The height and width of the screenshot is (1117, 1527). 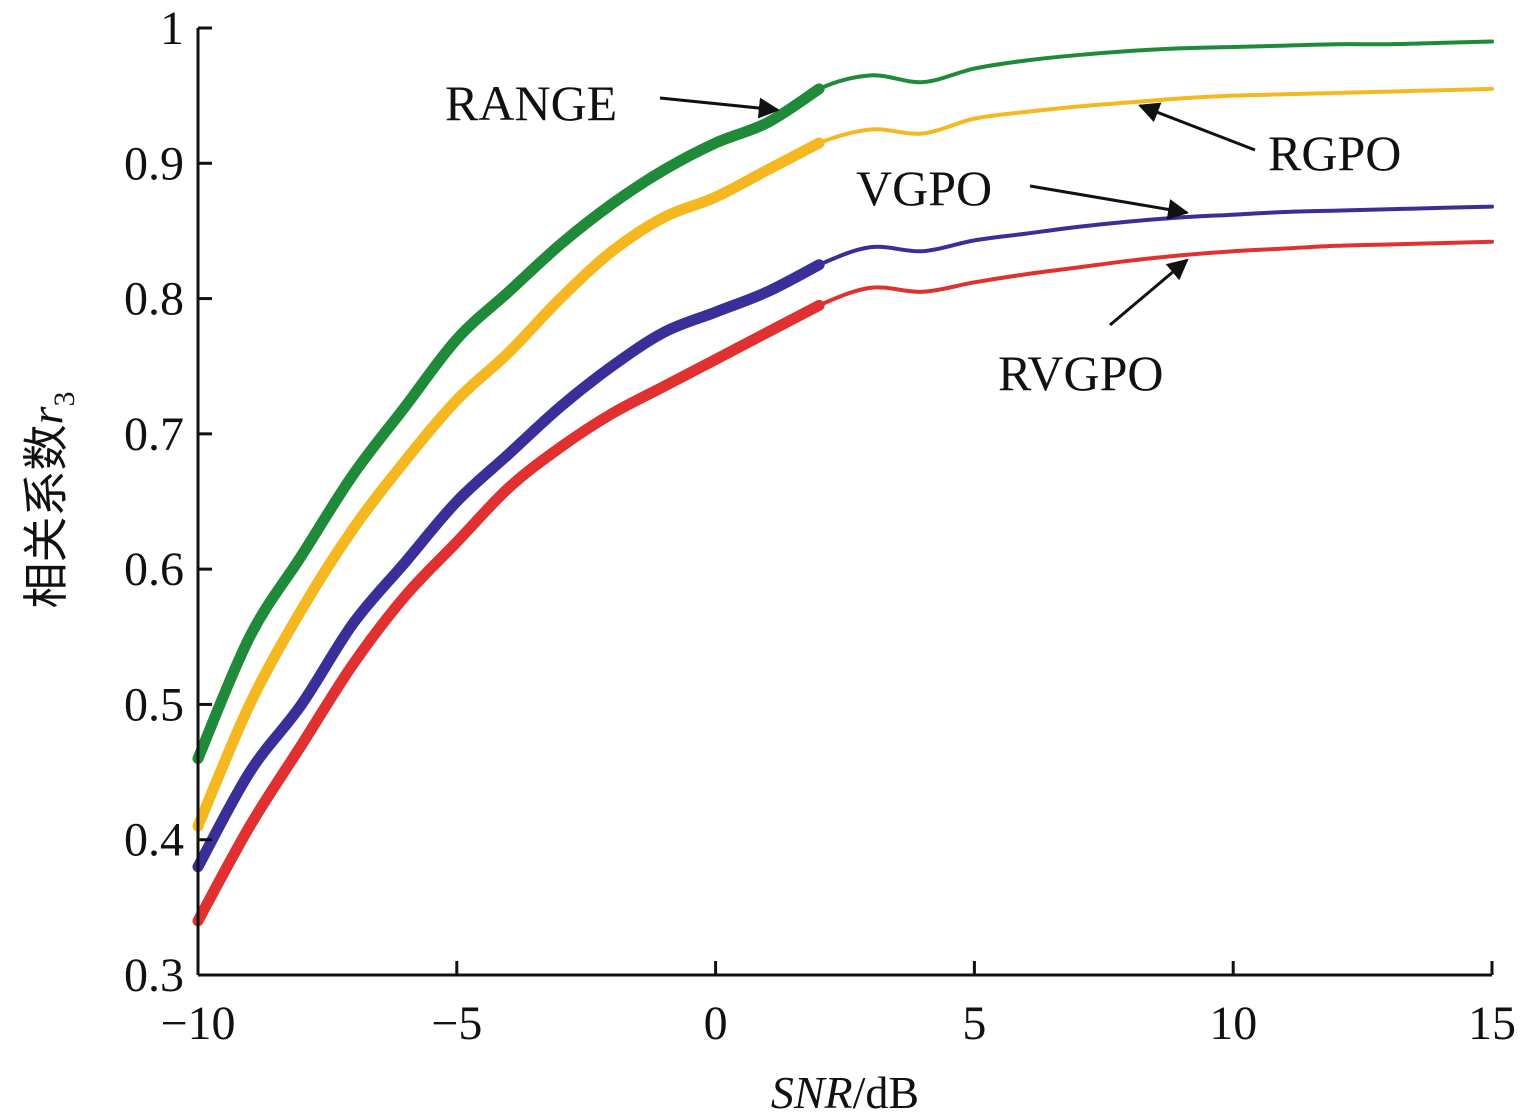 I want to click on y-tick-label: 1, so click(x=172, y=28).